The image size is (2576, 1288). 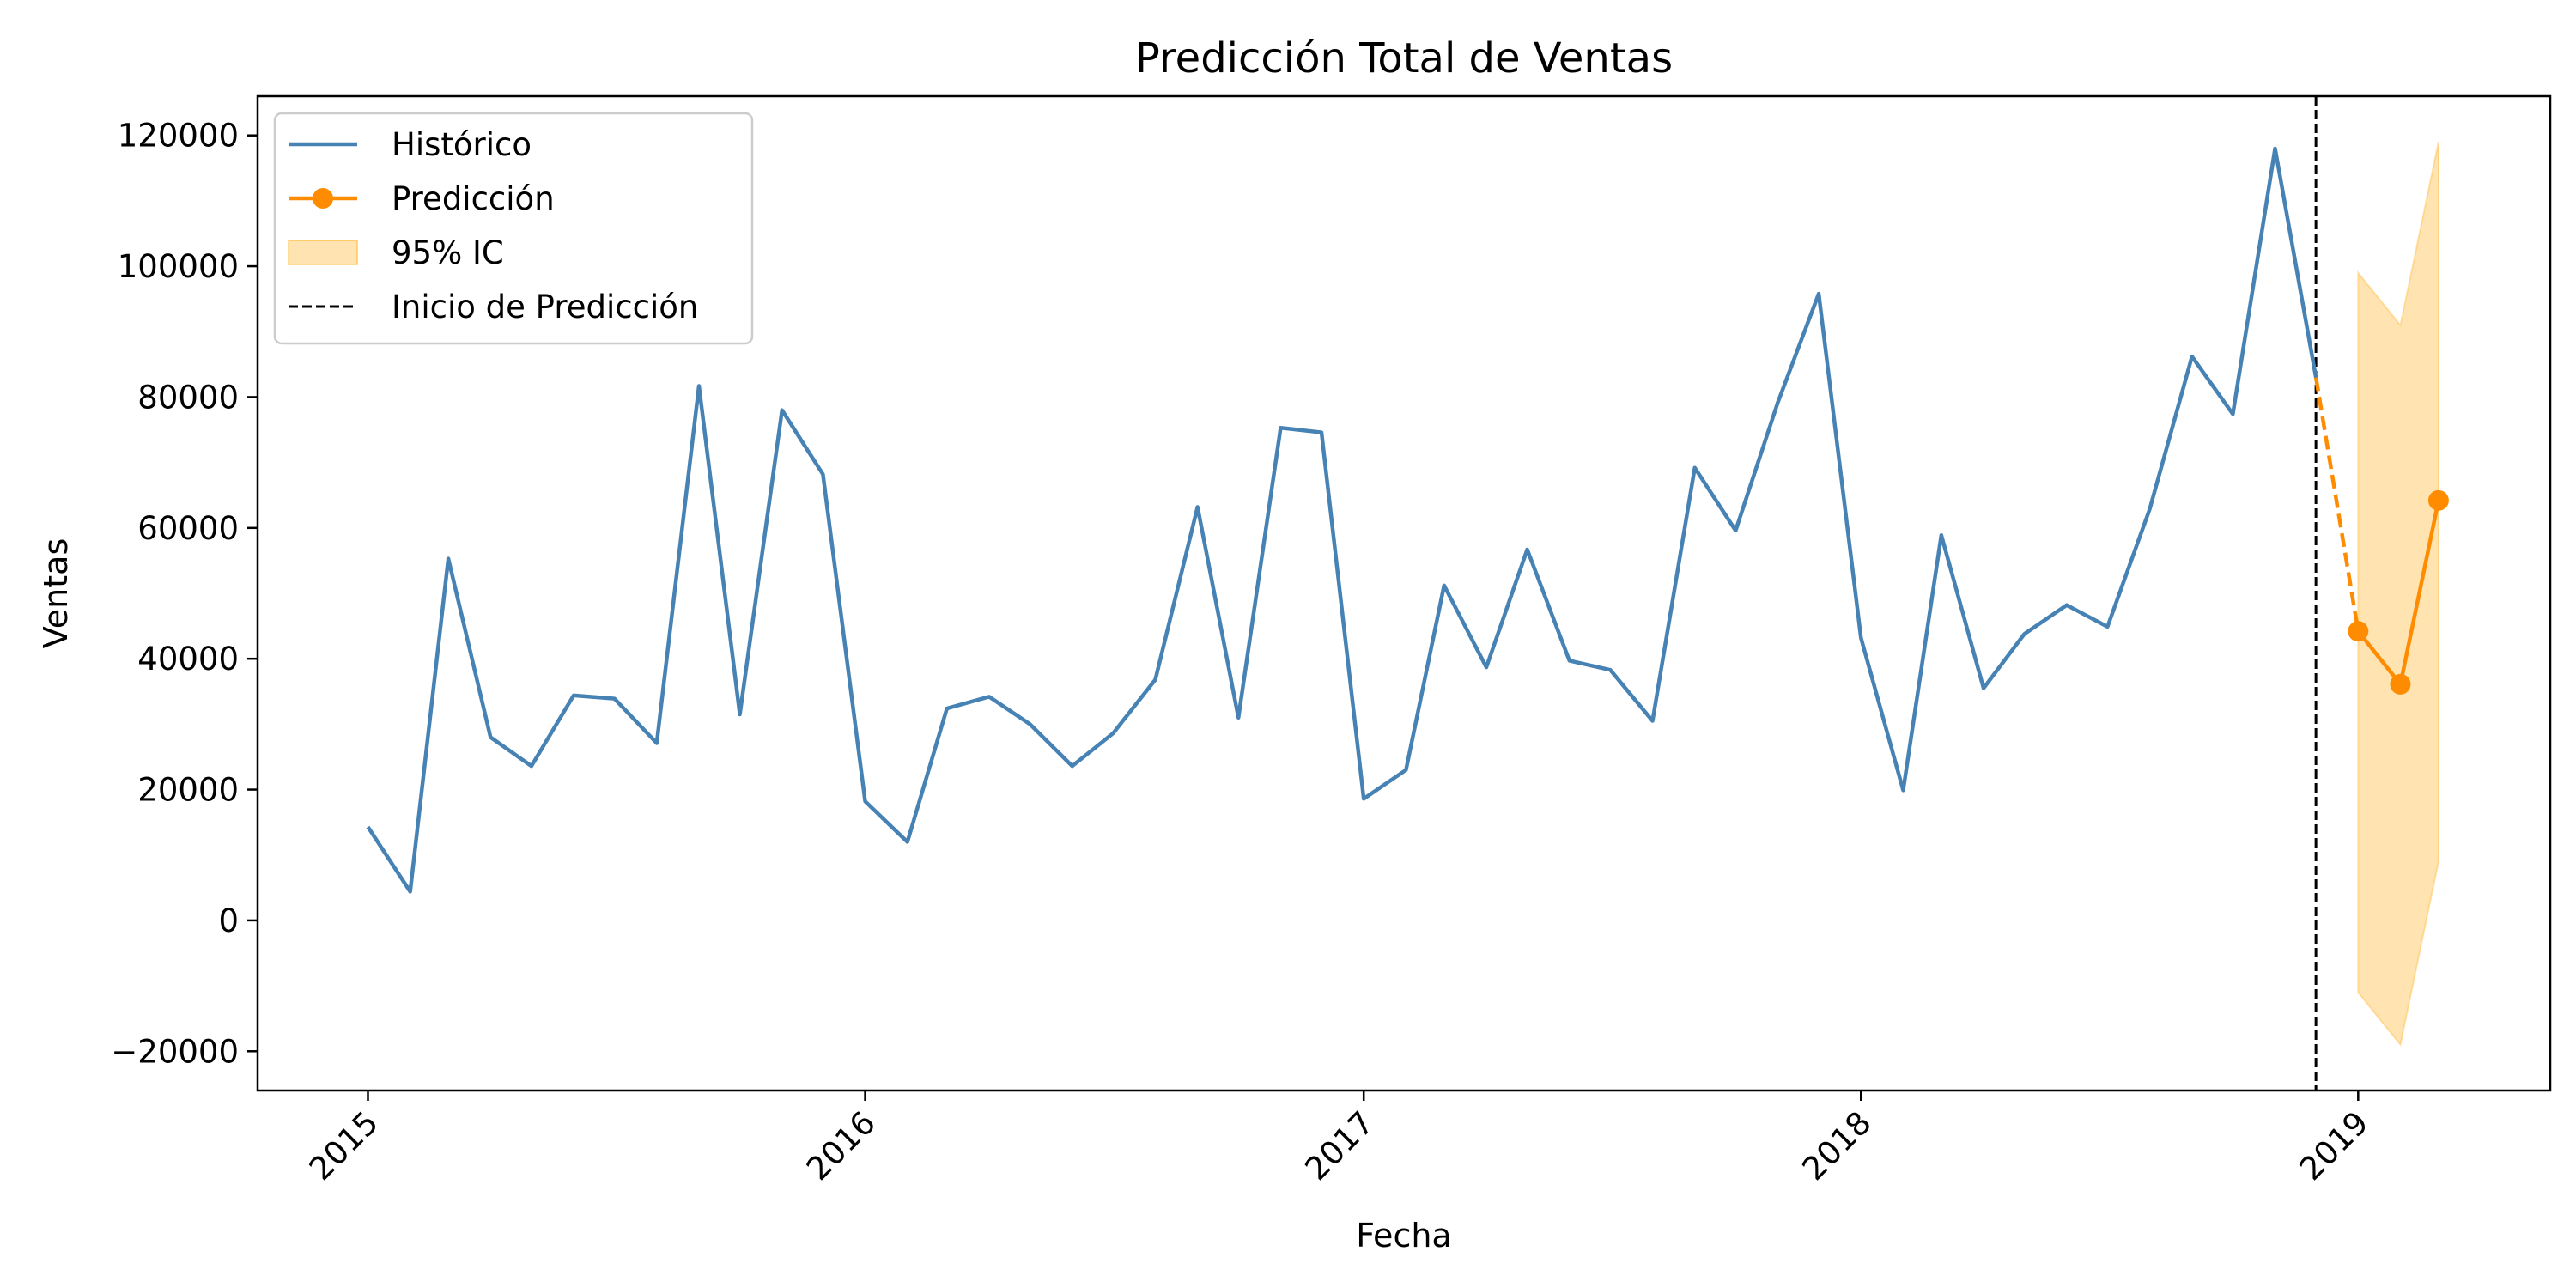 I want to click on y-tick-label: 0, so click(x=229, y=921).